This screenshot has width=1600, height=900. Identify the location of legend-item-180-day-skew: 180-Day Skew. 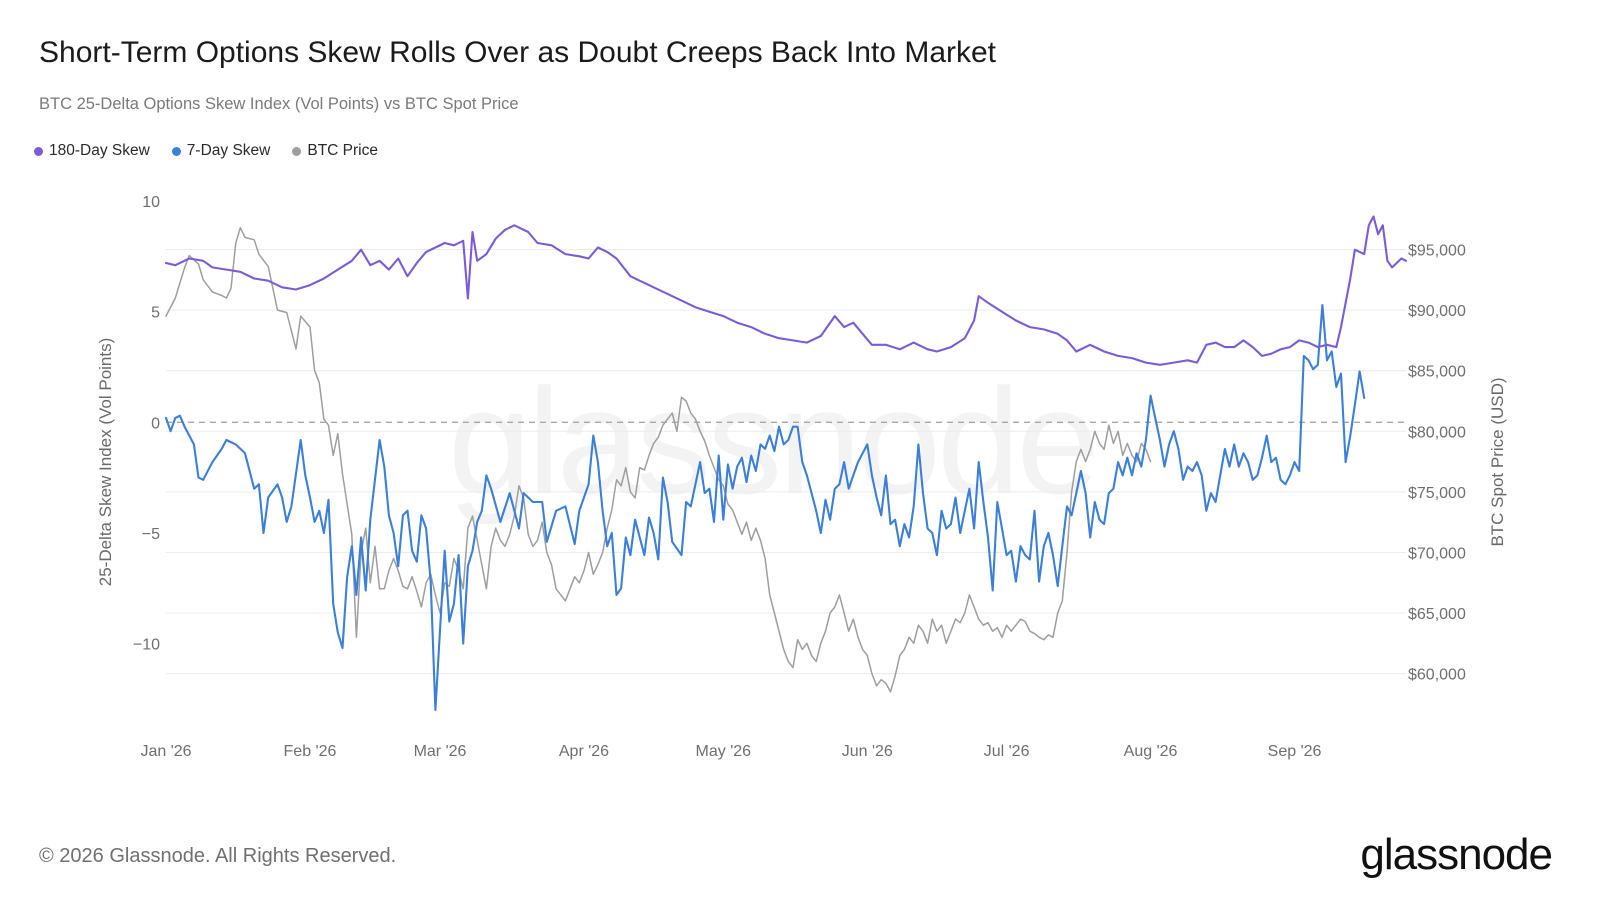
(92, 151).